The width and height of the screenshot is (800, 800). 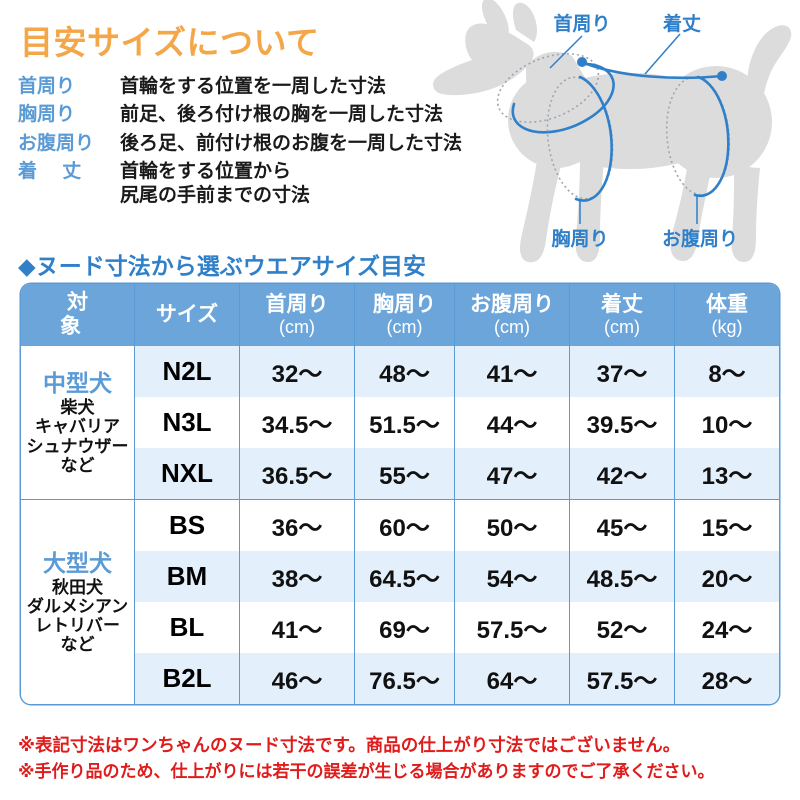 I want to click on cell-neck: 36〜, so click(x=297, y=525).